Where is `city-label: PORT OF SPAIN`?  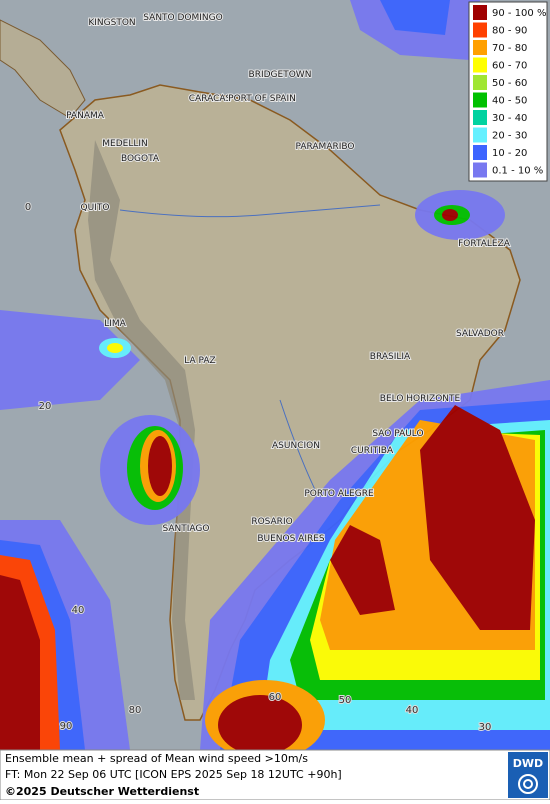 city-label: PORT OF SPAIN is located at coordinates (262, 99).